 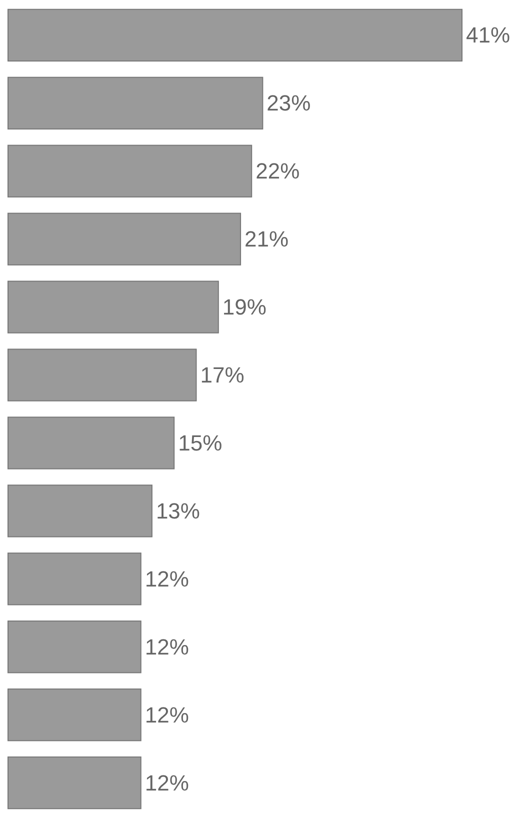 I want to click on data-label: 13%, so click(x=178, y=511).